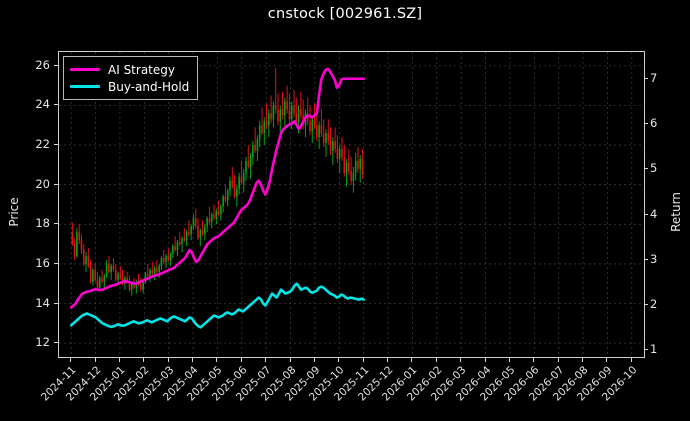  Describe the element at coordinates (654, 78) in the screenshot. I see `y2-tick-label: 7` at that location.